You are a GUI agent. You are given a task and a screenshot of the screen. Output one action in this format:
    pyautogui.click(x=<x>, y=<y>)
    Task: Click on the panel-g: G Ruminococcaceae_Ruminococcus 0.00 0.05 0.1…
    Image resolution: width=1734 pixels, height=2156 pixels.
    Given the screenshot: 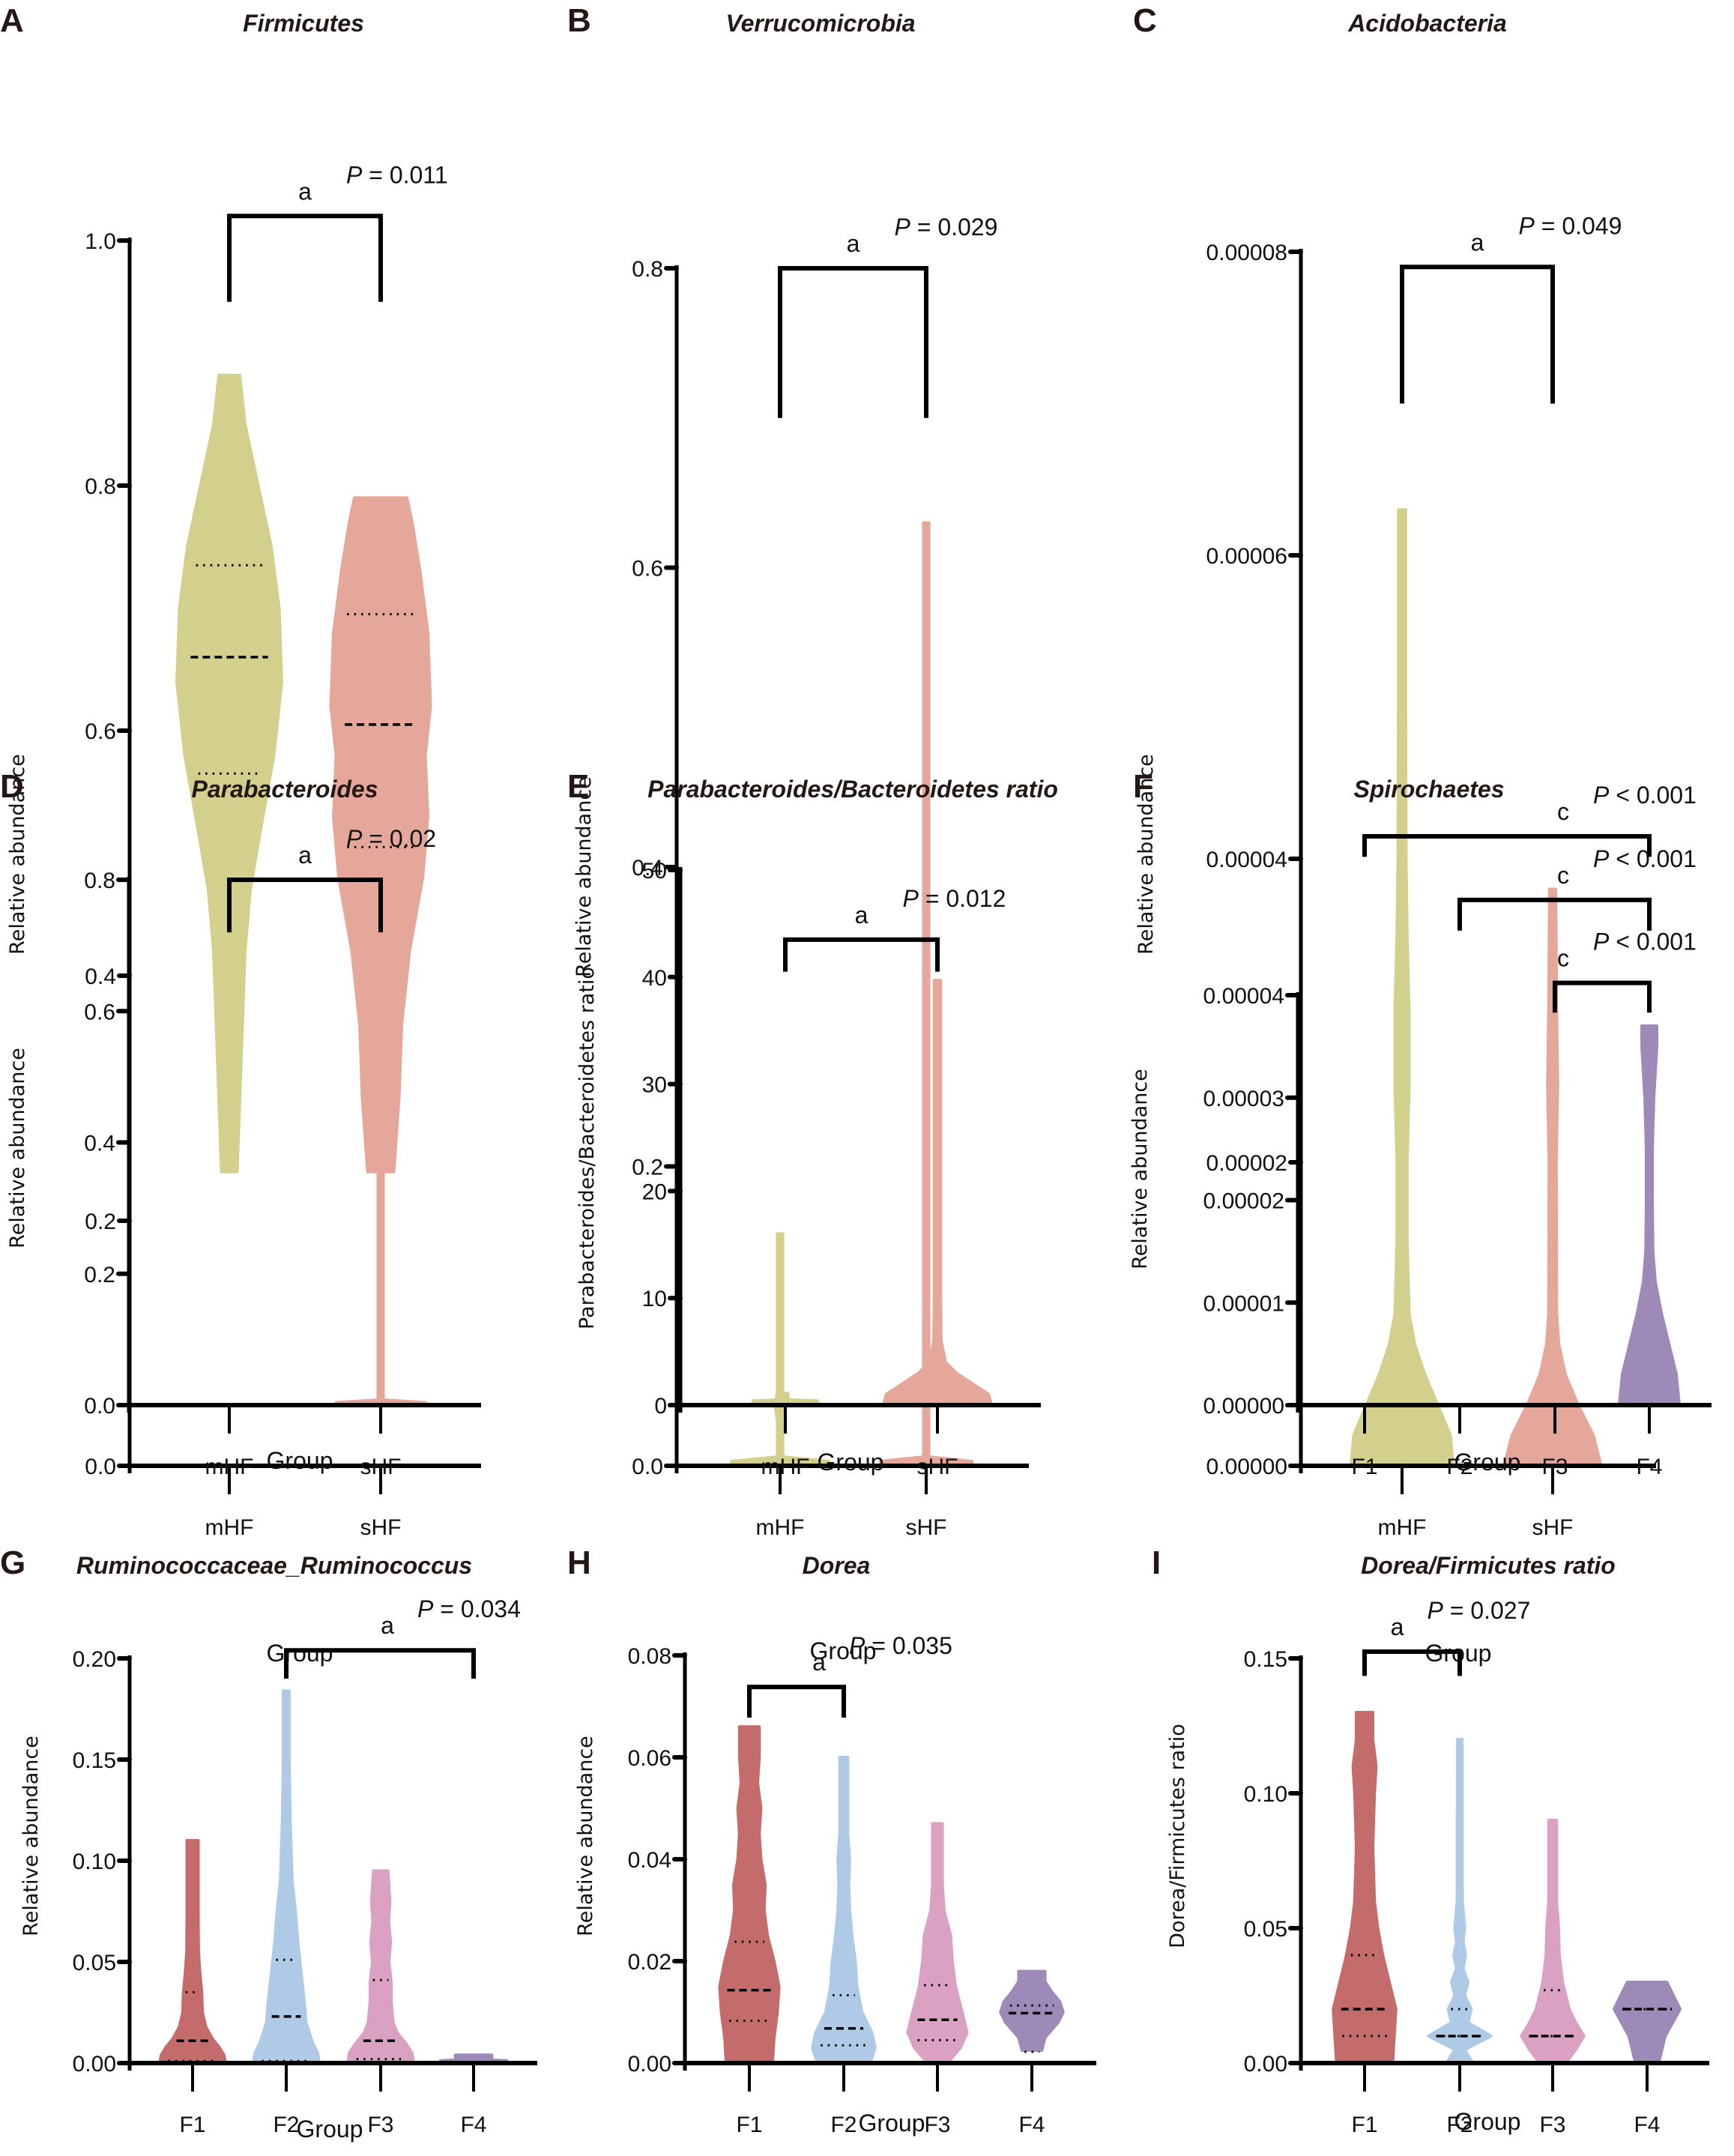 What is the action you would take?
    pyautogui.click(x=268, y=1843)
    